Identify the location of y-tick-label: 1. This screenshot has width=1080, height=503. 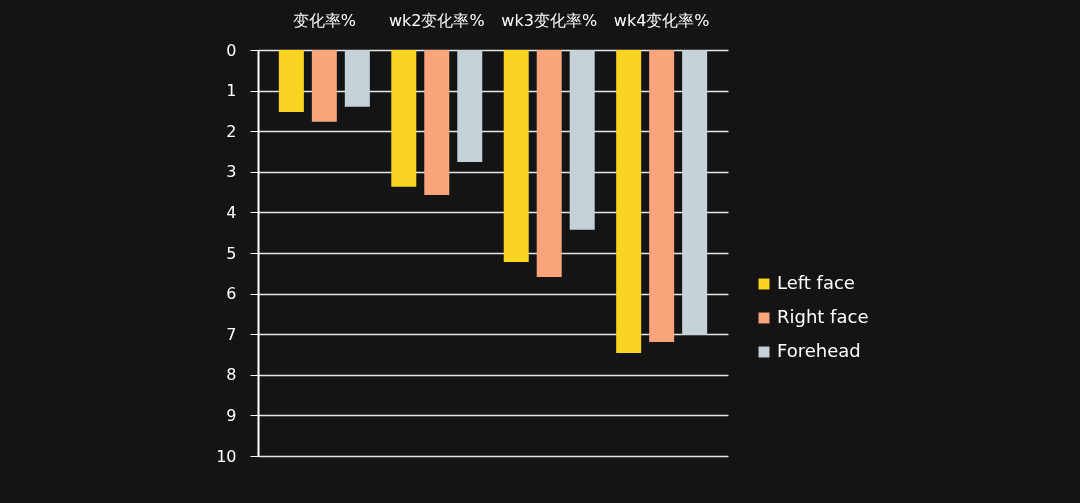
(231, 91).